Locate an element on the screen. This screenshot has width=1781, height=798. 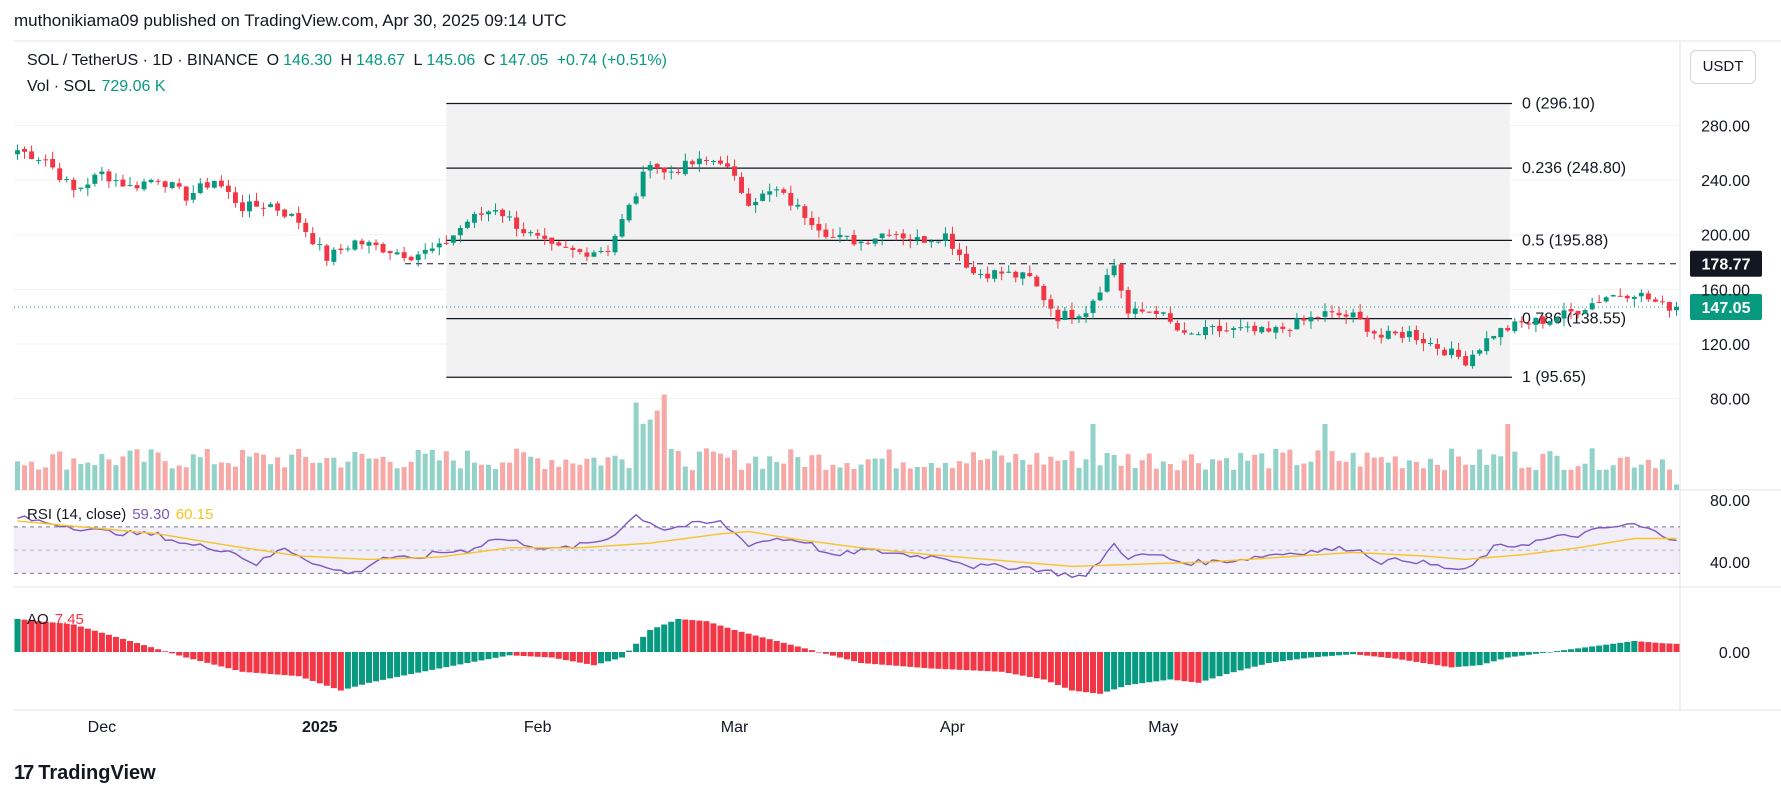
rsi-tick-label: 80.00 is located at coordinates (1730, 501).